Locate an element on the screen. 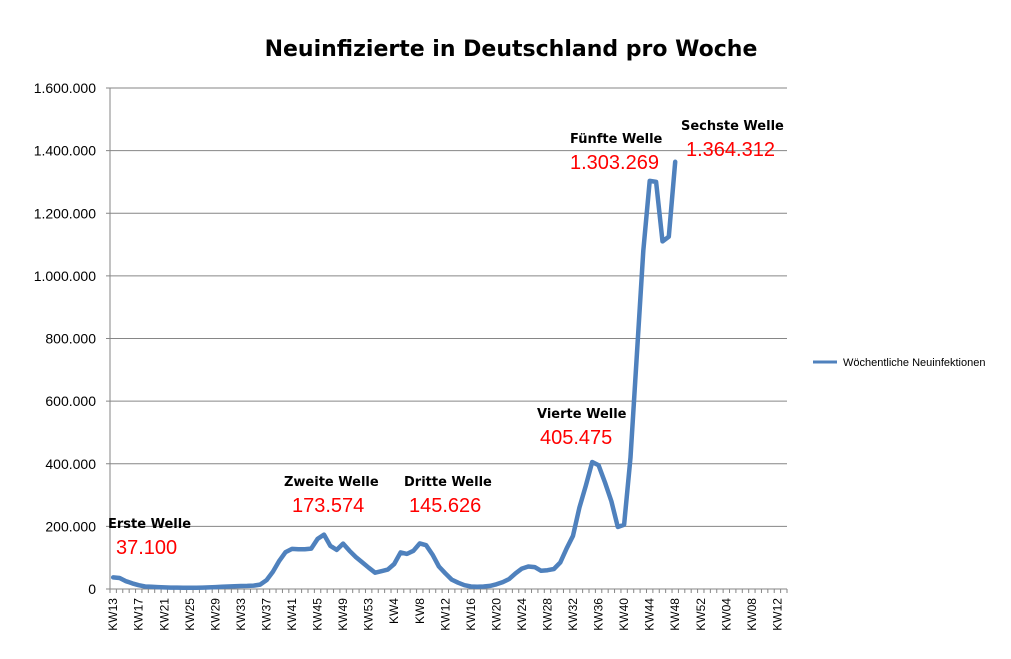 This screenshot has width=1011, height=659. annotation-value: 37.100 is located at coordinates (146, 548).